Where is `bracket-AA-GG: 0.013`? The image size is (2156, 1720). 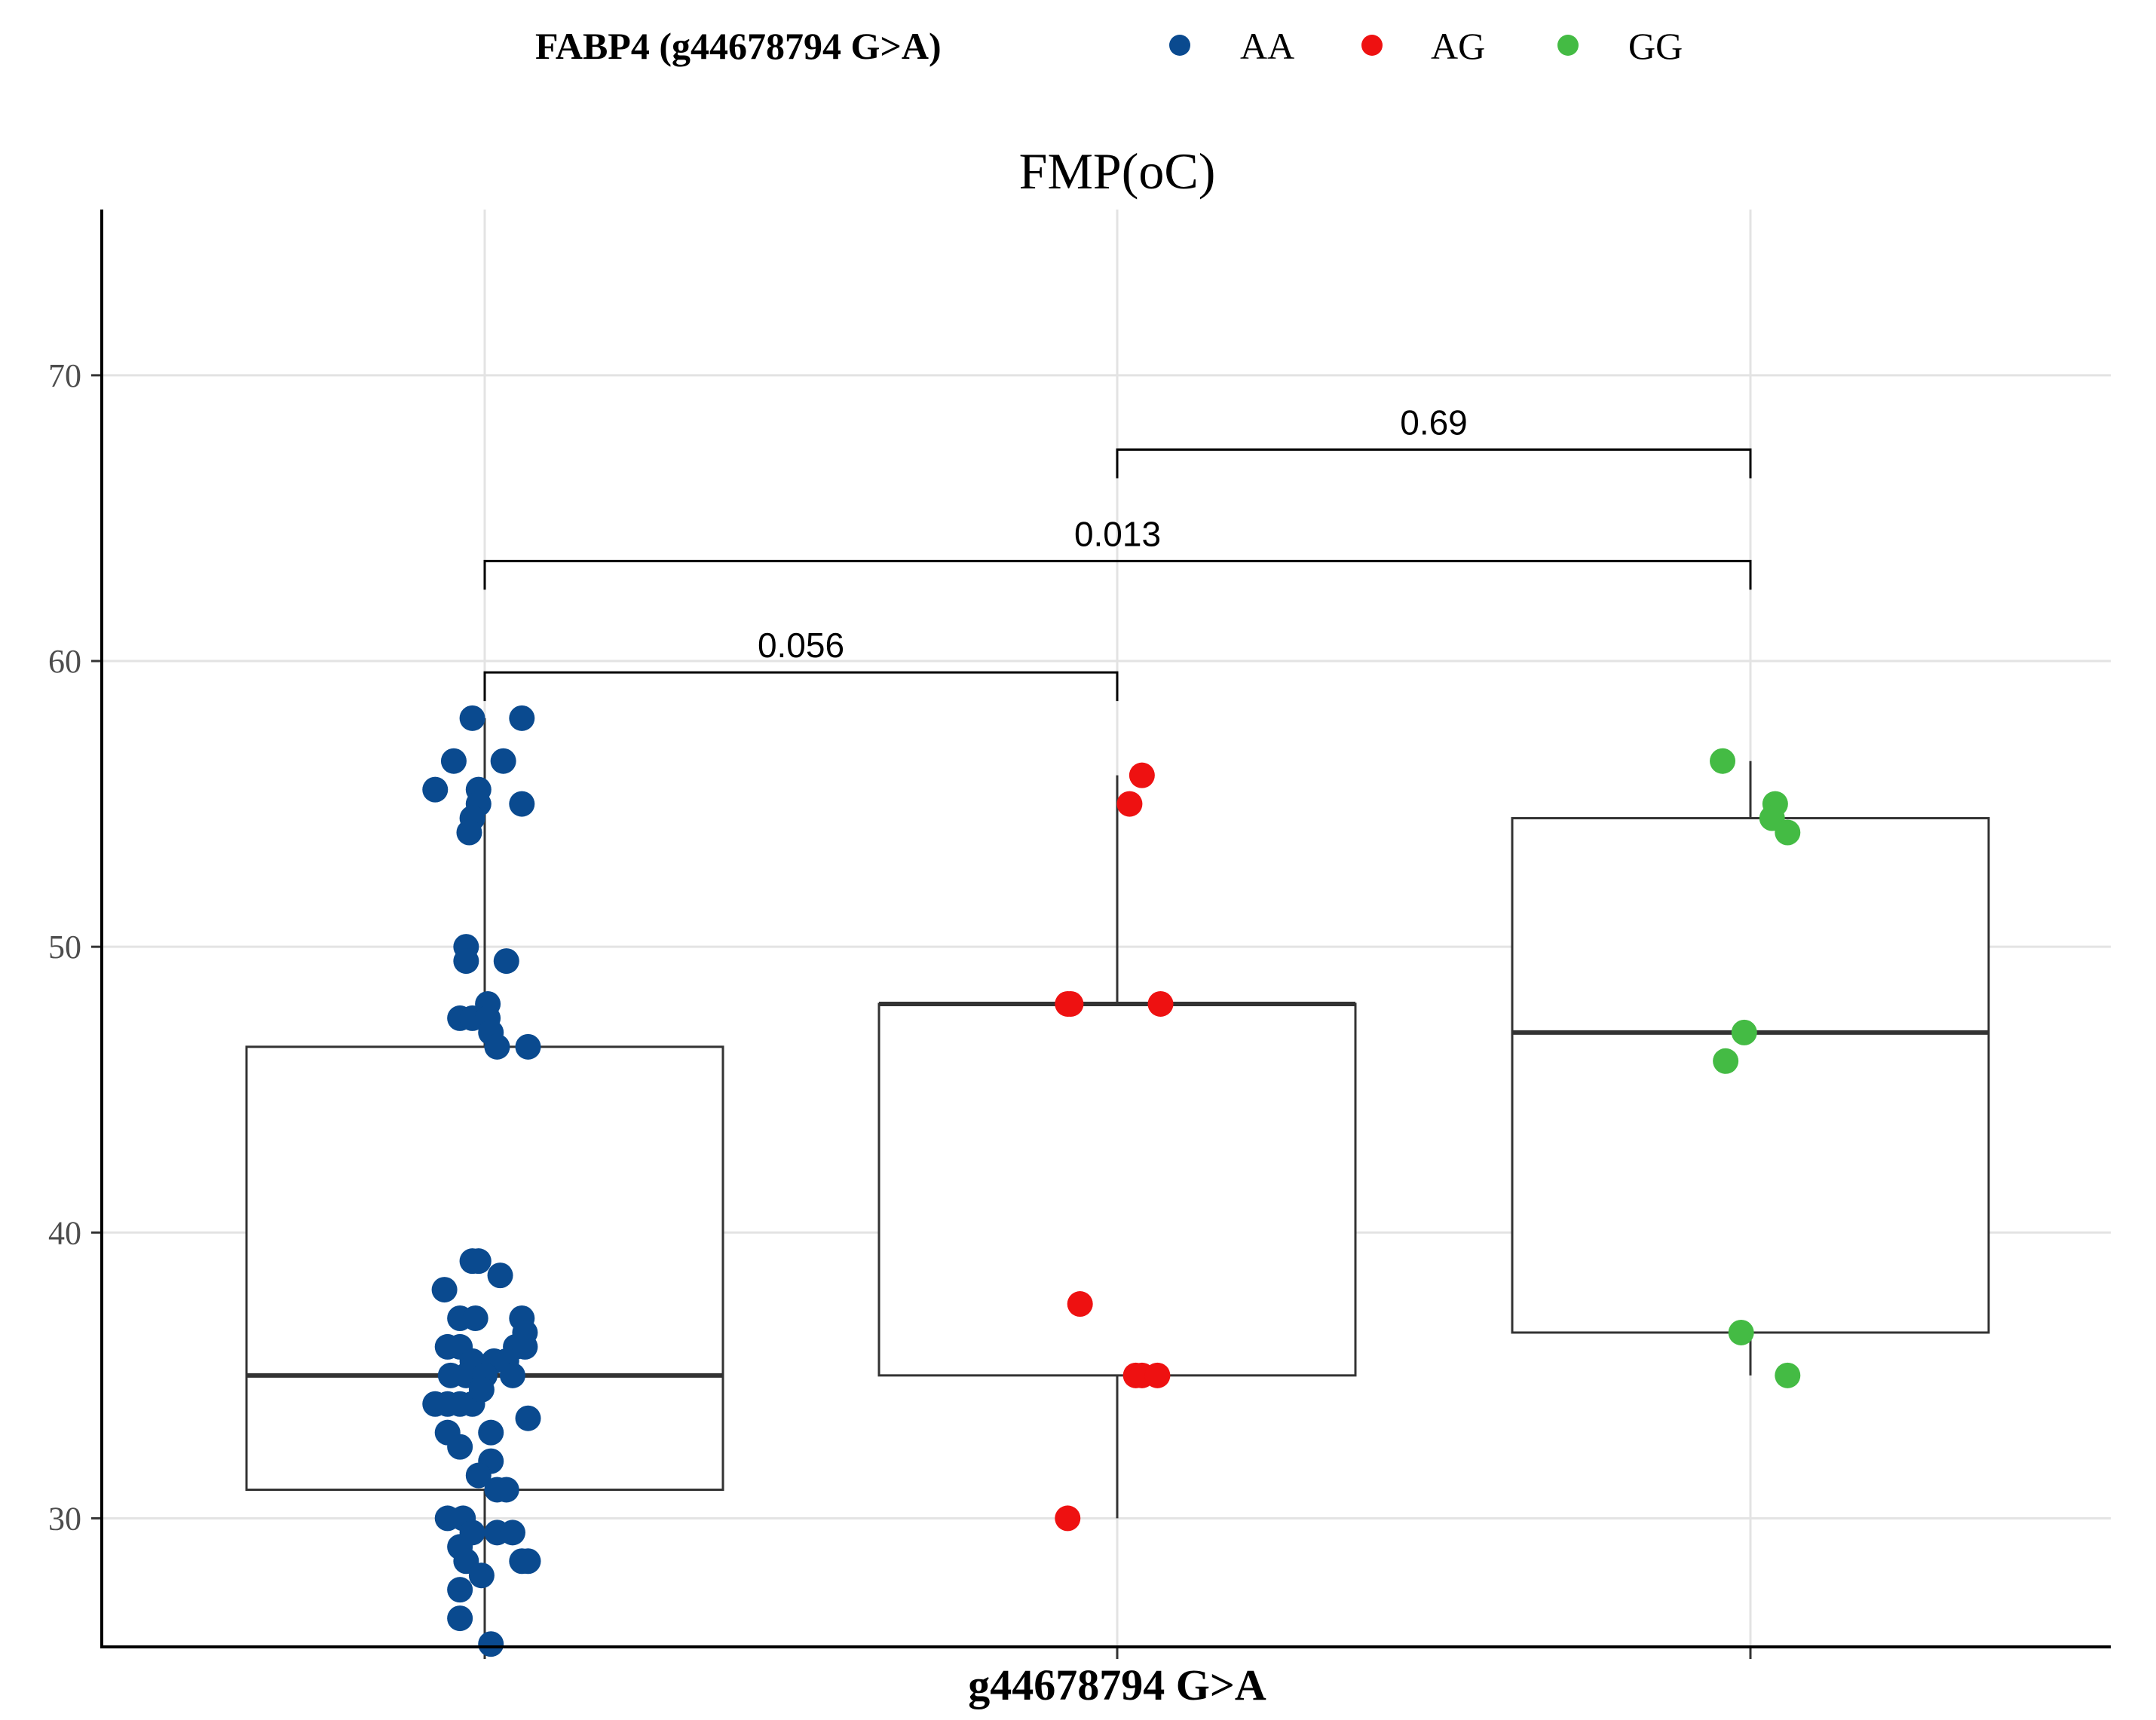 bracket-AA-GG: 0.013 is located at coordinates (1117, 552).